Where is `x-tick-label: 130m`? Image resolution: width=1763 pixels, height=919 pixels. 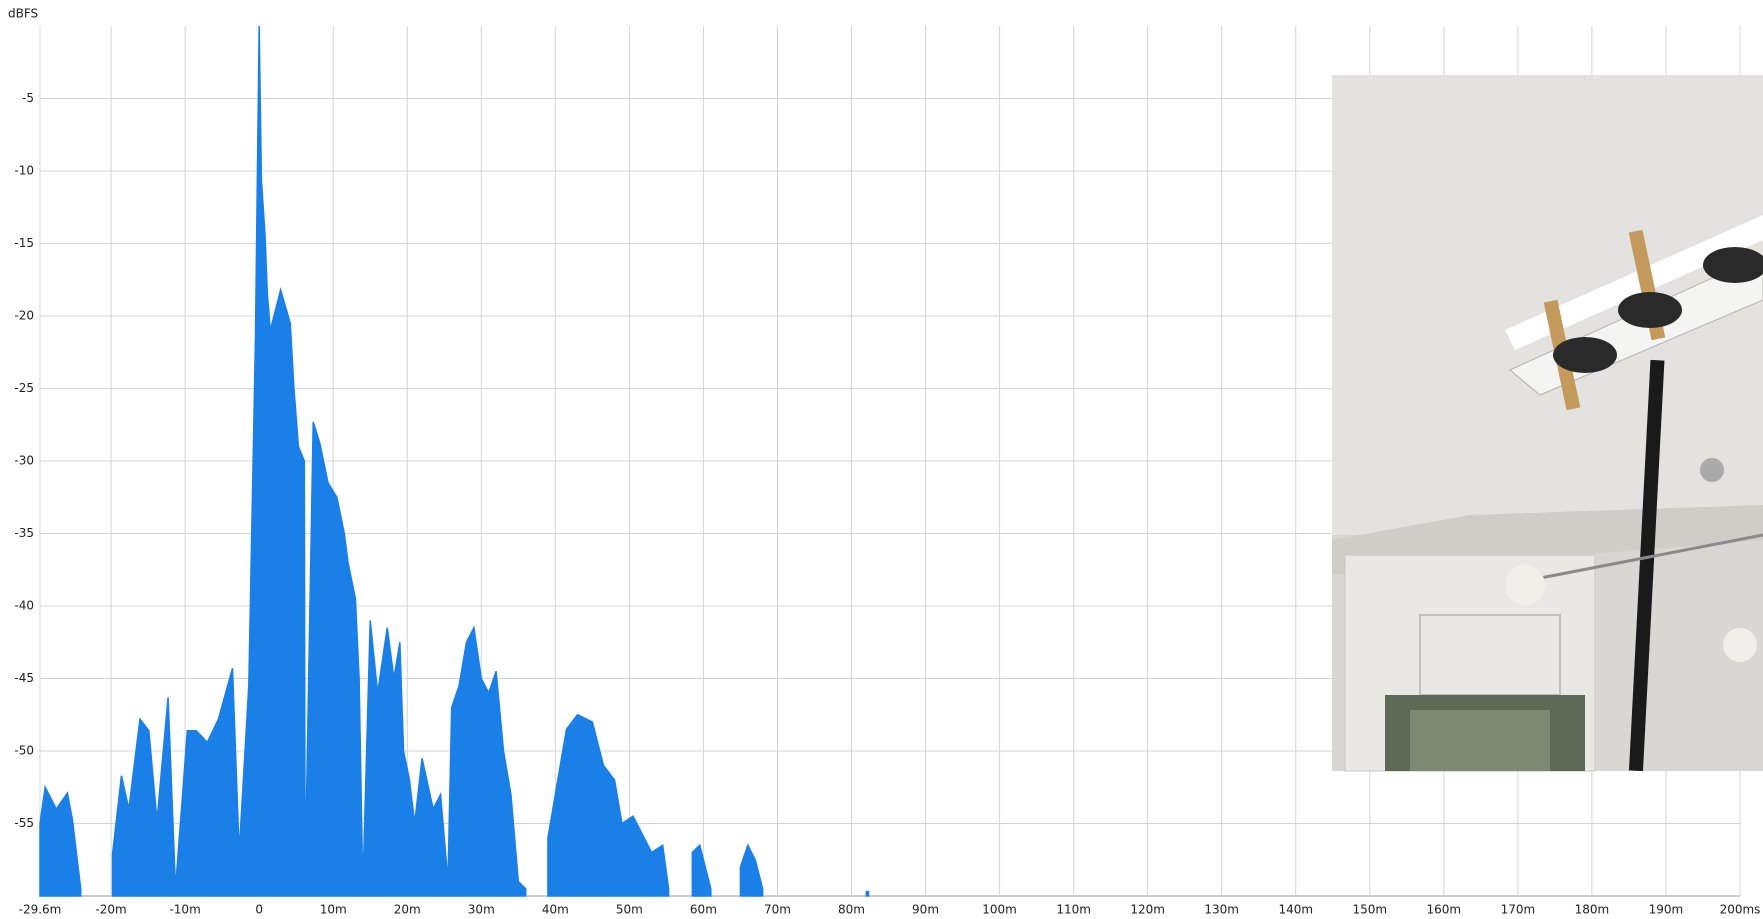
x-tick-label: 130m is located at coordinates (1221, 910).